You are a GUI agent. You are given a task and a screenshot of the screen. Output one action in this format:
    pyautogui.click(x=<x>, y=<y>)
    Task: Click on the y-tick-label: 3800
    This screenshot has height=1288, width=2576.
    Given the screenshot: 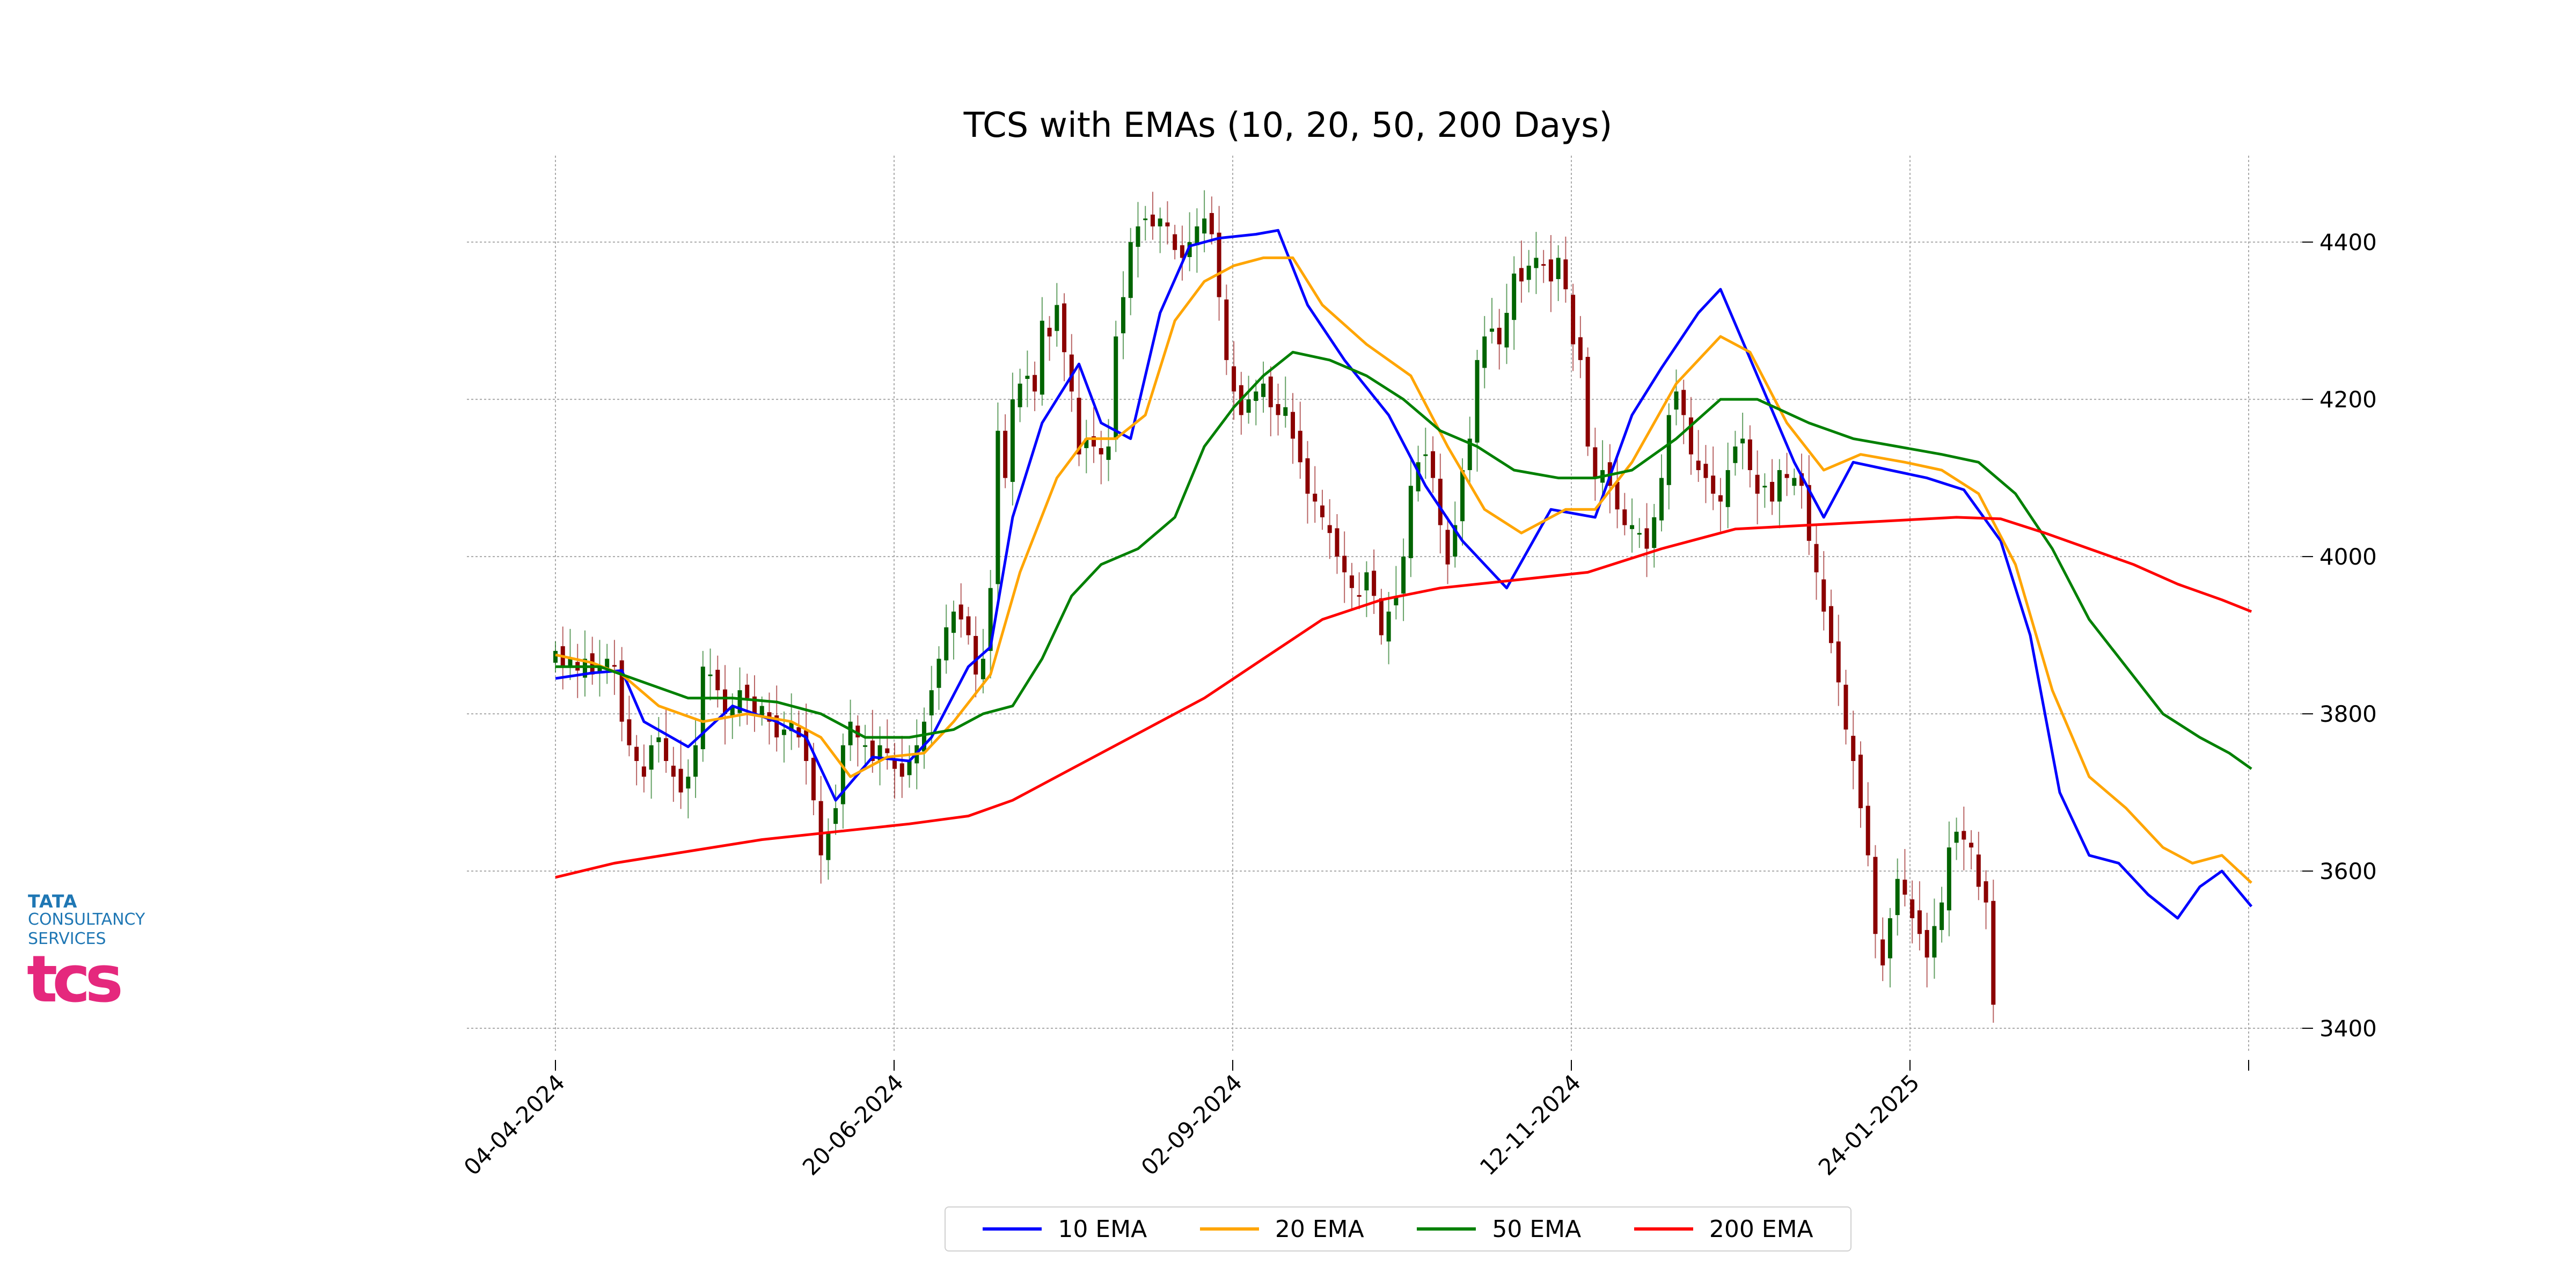 What is the action you would take?
    pyautogui.click(x=2348, y=714)
    